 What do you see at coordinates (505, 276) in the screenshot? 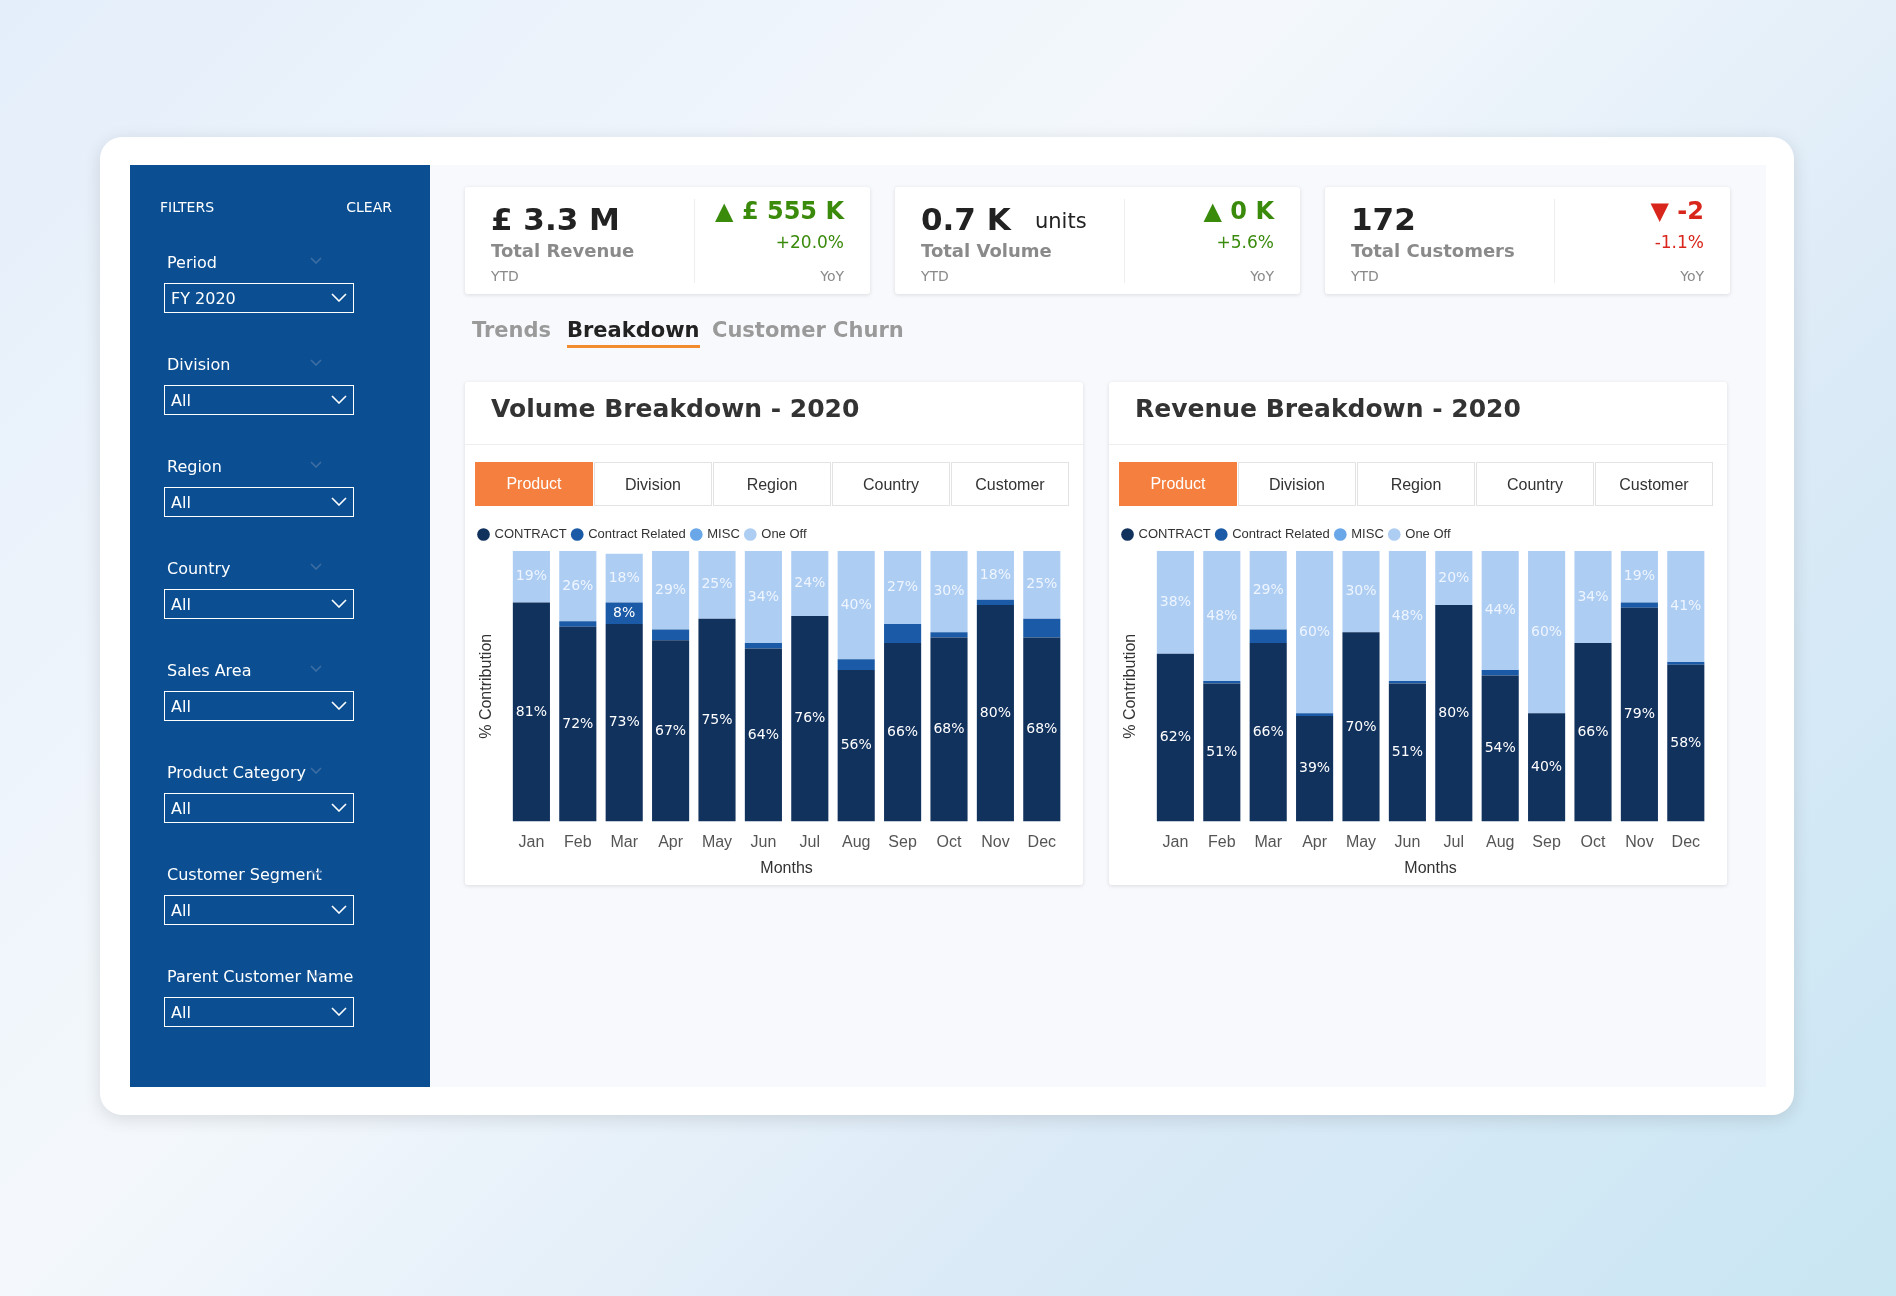
I see `text: YTD` at bounding box center [505, 276].